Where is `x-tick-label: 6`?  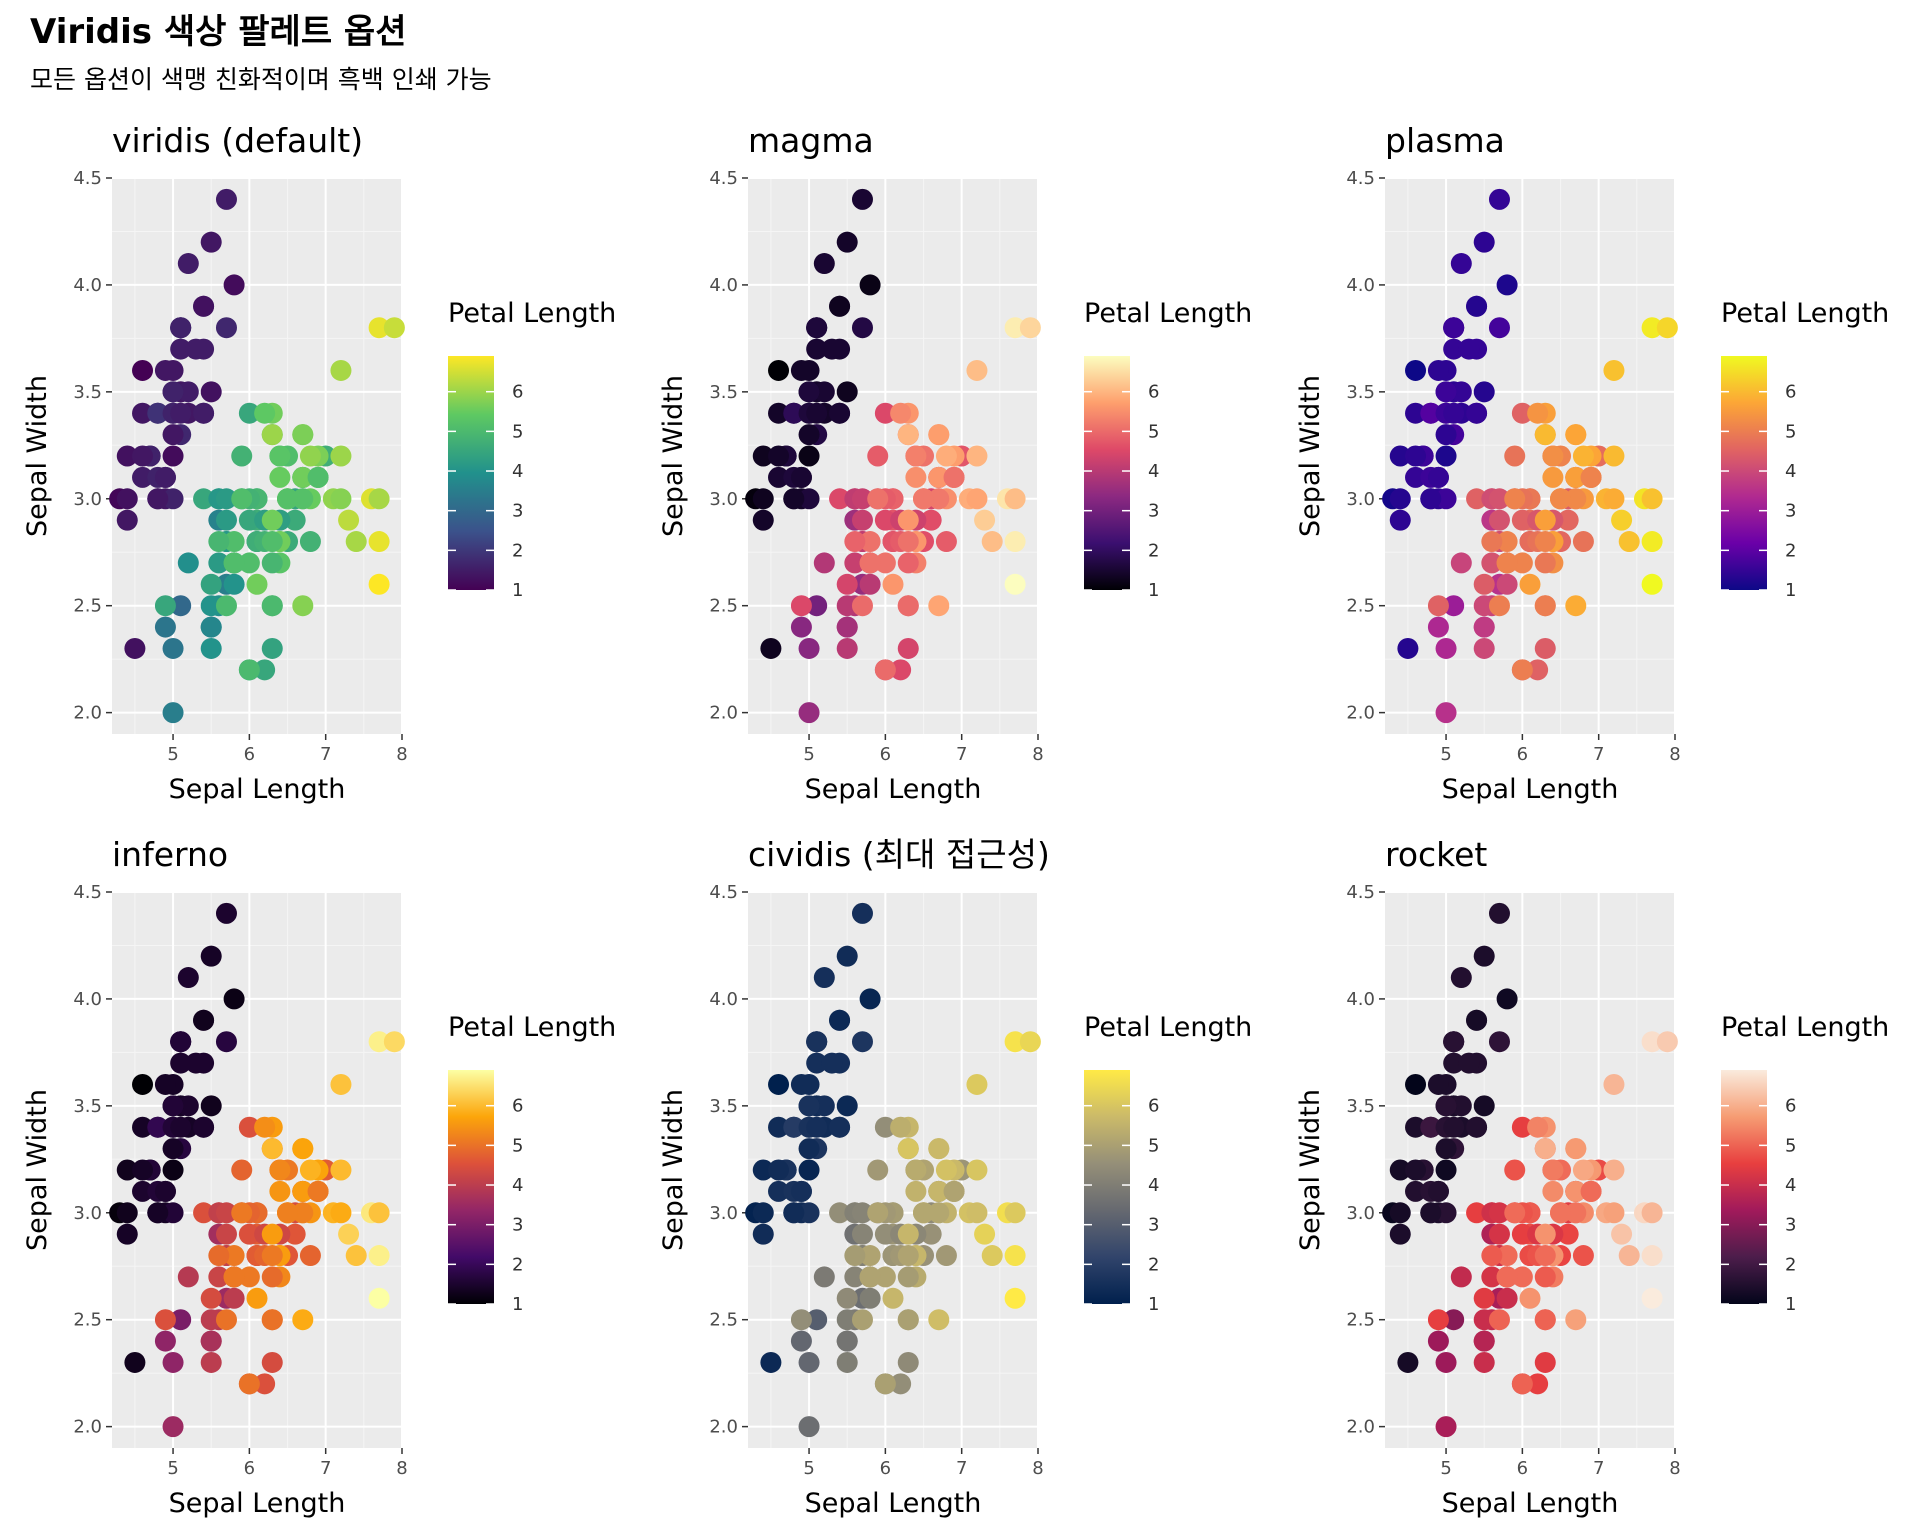
x-tick-label: 6 is located at coordinates (1522, 754).